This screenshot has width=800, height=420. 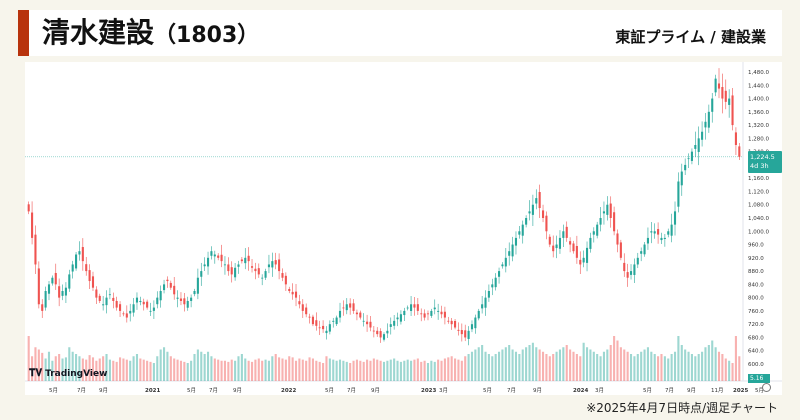 What do you see at coordinates (766, 387) in the screenshot?
I see `settings-gear-icon` at bounding box center [766, 387].